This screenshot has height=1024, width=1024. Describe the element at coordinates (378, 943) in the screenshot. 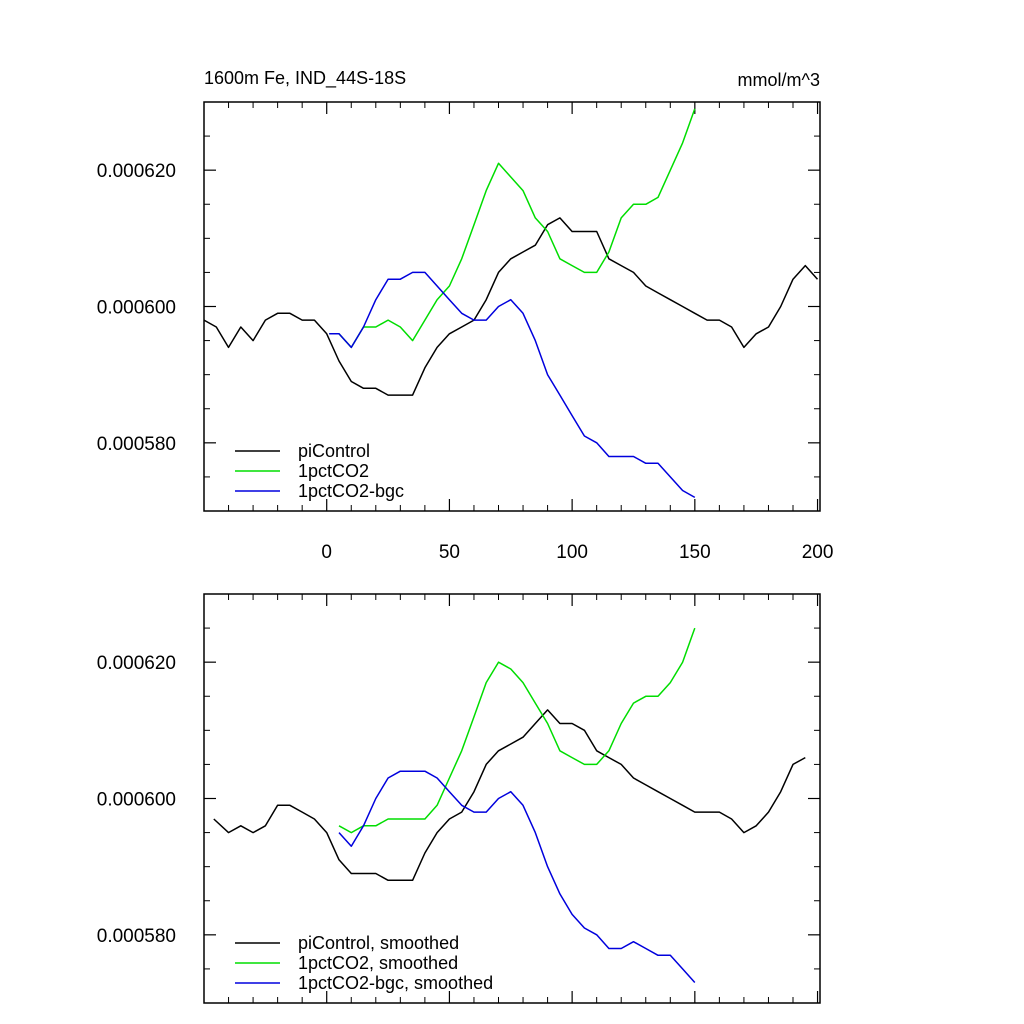

I see `legend-label: piControl, smoothed` at that location.